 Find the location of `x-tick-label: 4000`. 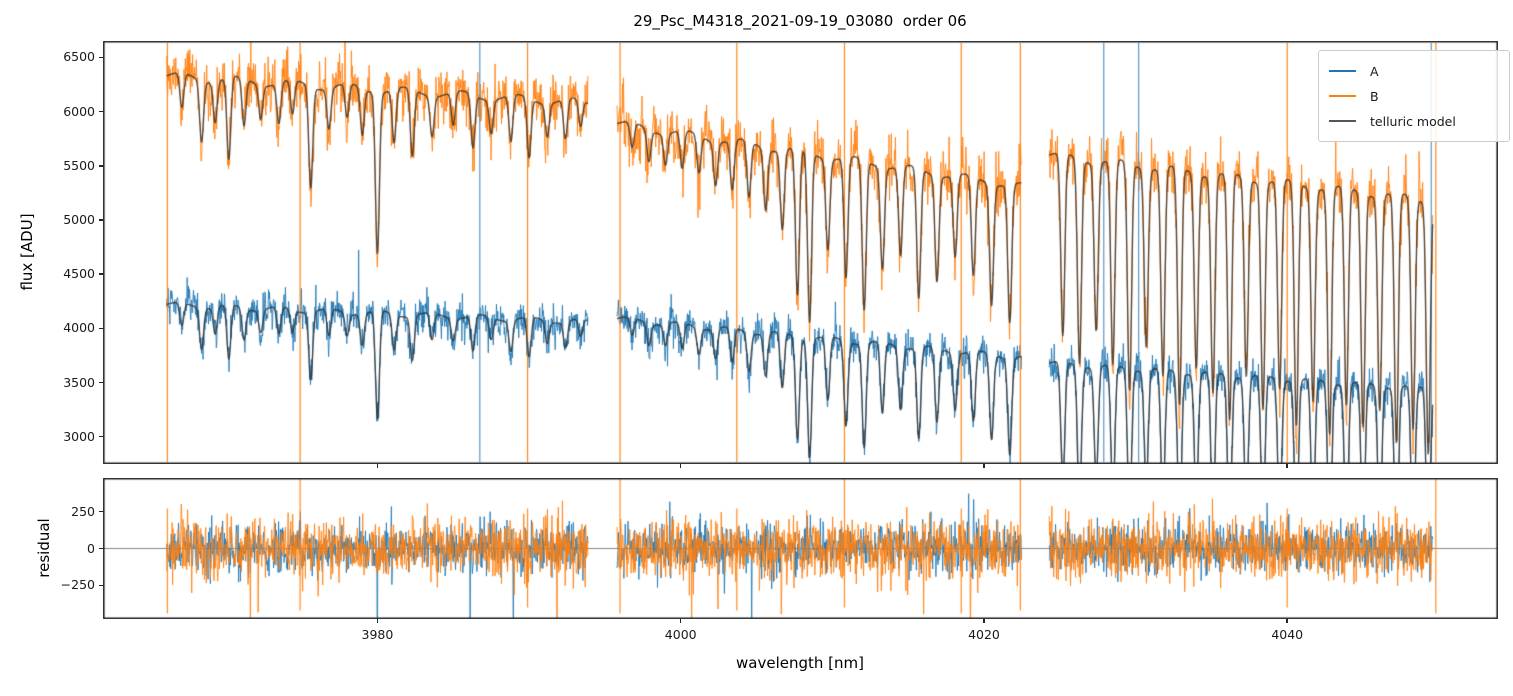

x-tick-label: 4000 is located at coordinates (680, 634).